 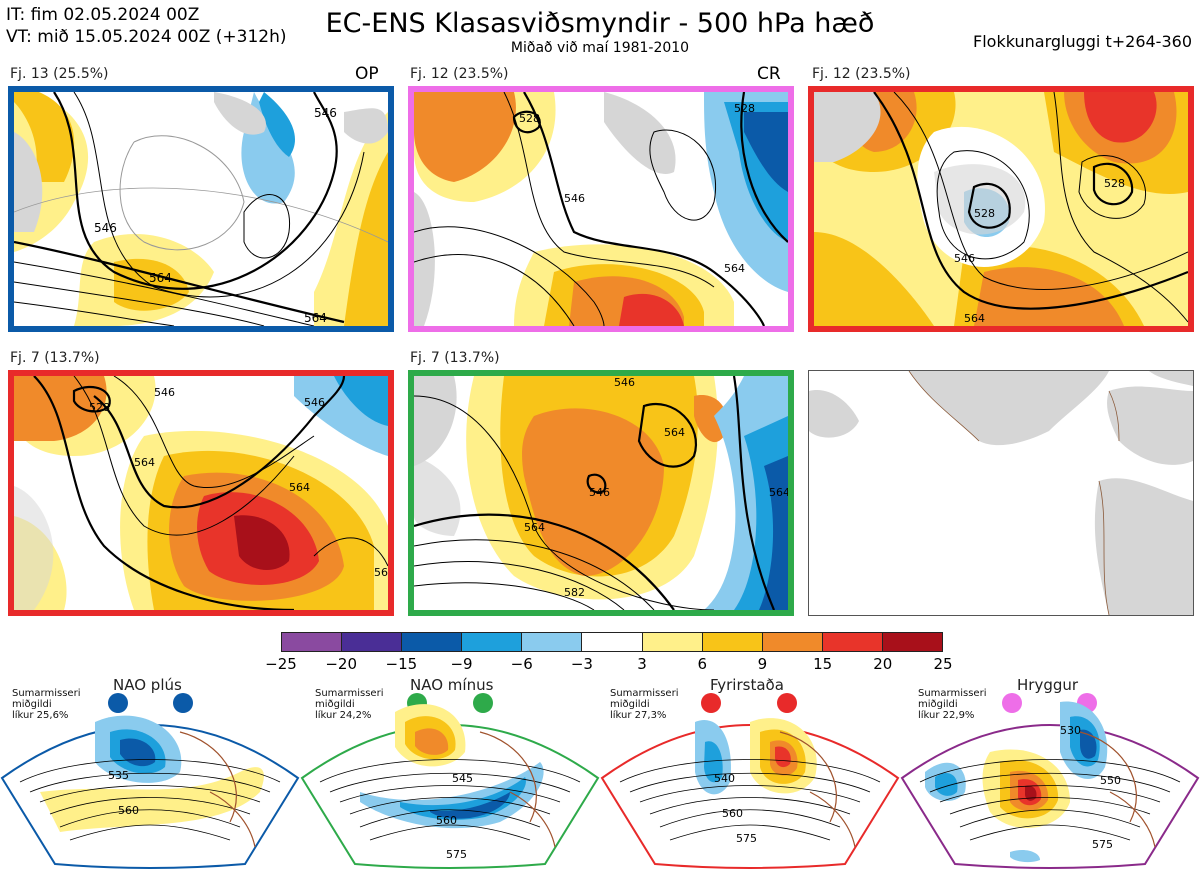 What do you see at coordinates (103, 15) in the screenshot?
I see `issue-time: IT: fim 02.05.2024 00Z` at bounding box center [103, 15].